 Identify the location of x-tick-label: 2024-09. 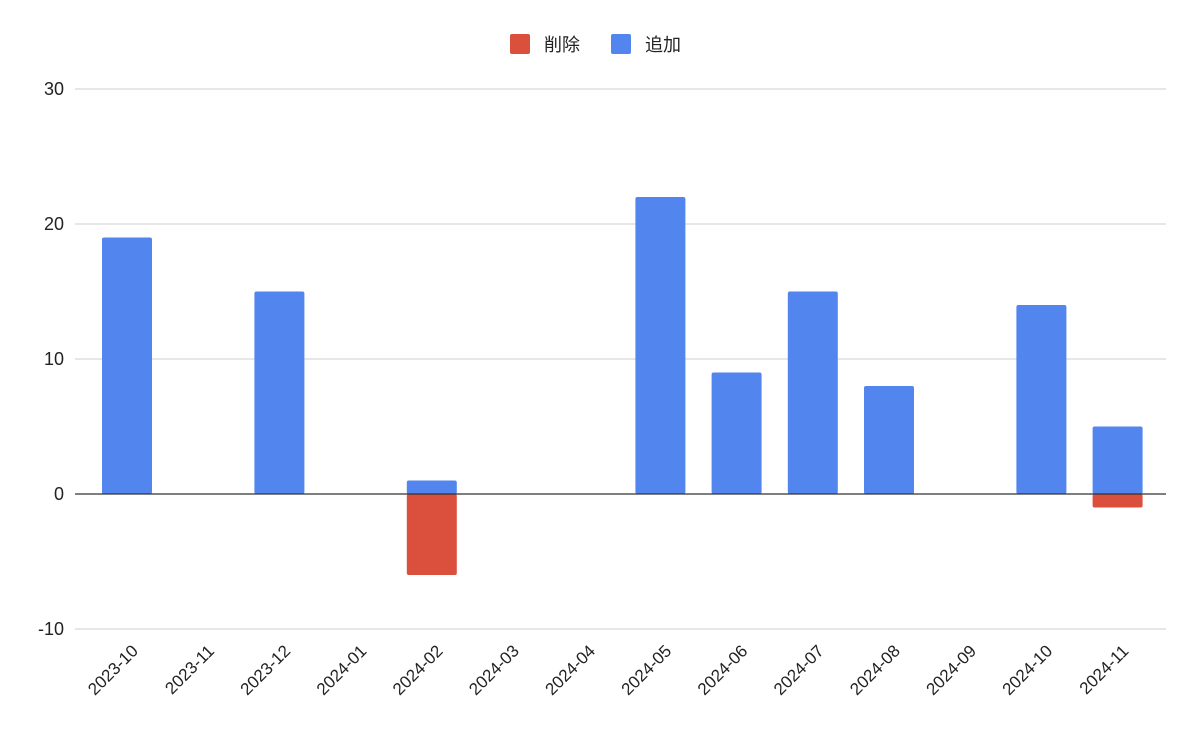
(951, 670).